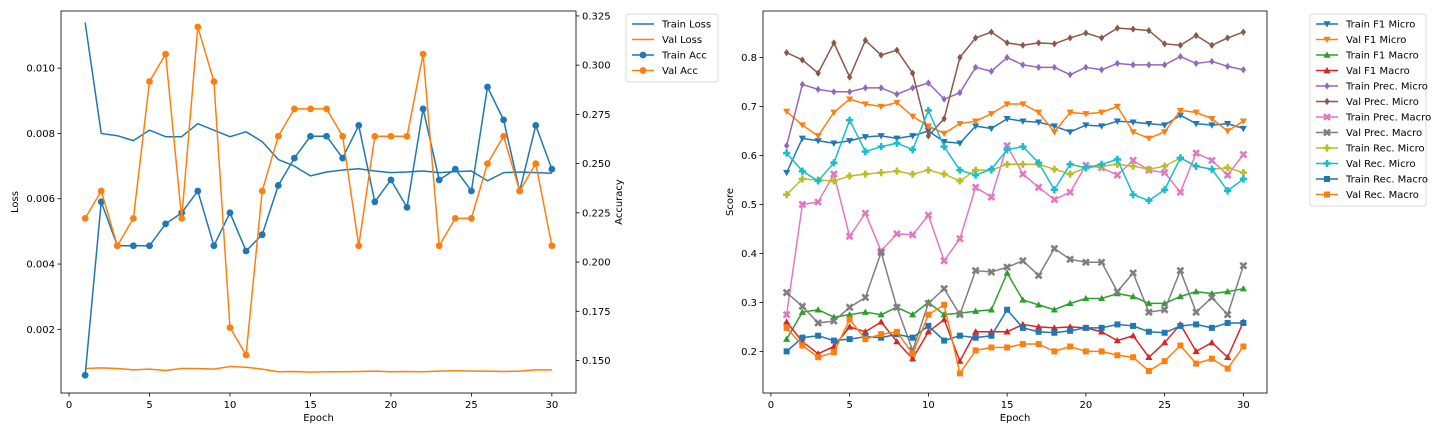  I want to click on series-val-prec-macro, so click(1015, 299).